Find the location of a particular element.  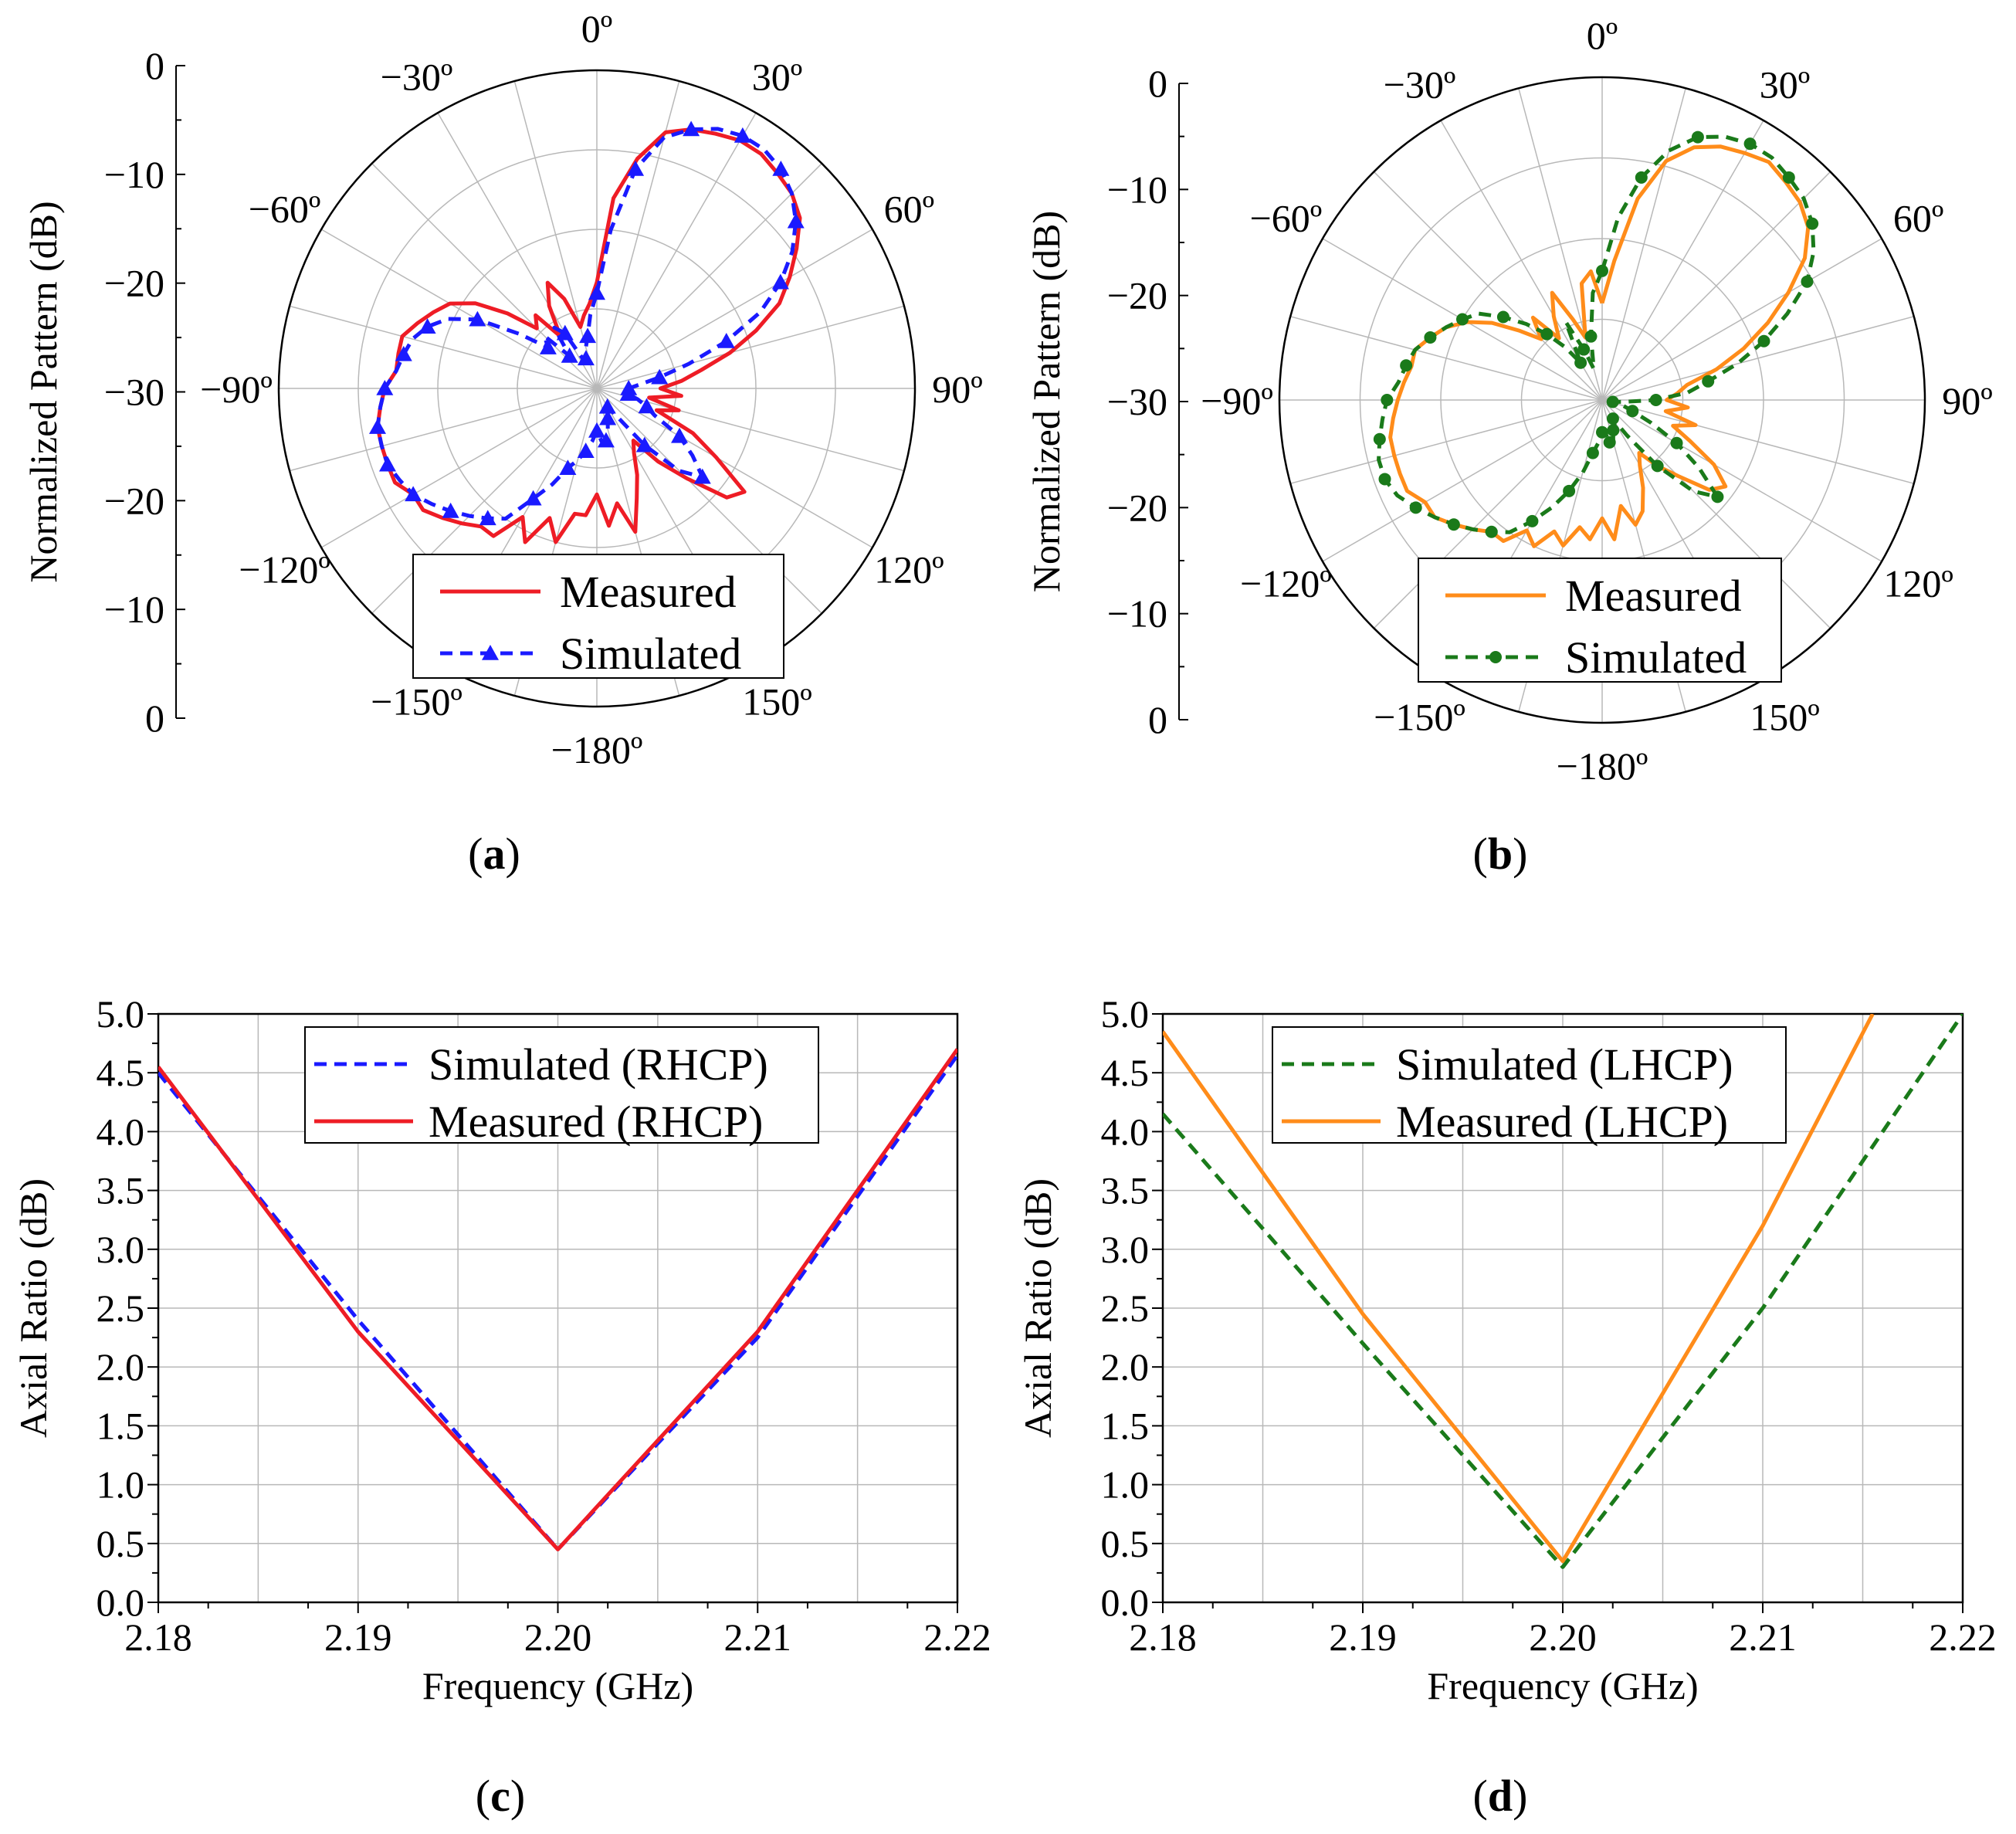

x-tick-label: 2.19 is located at coordinates (358, 1637).